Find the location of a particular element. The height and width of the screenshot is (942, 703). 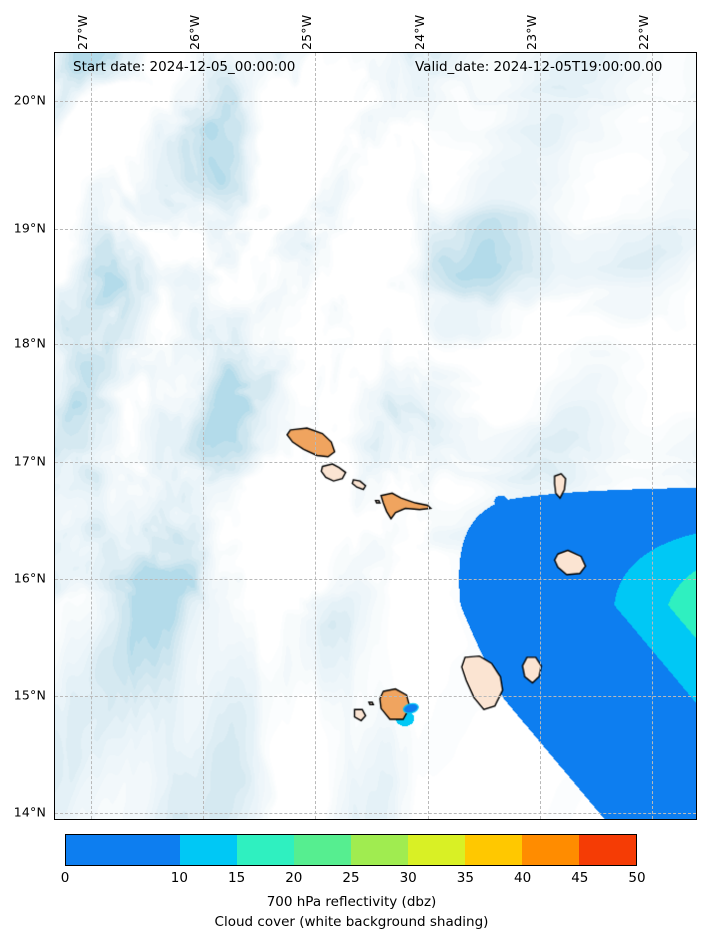

colorbar is located at coordinates (351, 850).